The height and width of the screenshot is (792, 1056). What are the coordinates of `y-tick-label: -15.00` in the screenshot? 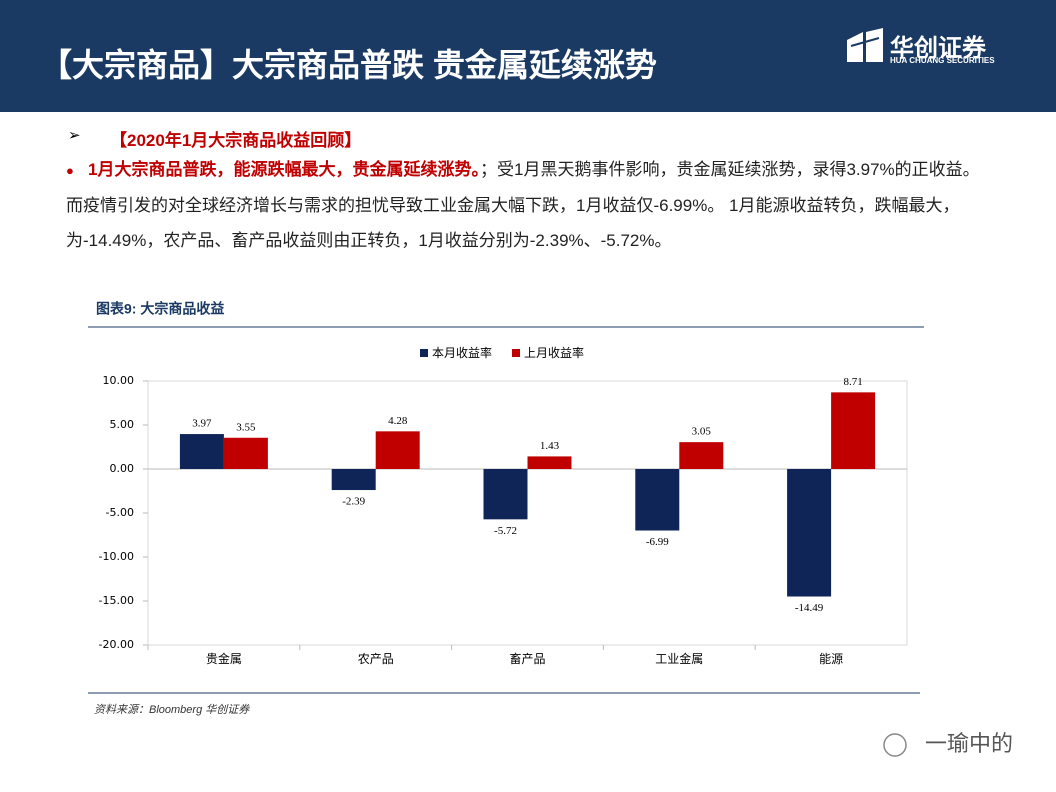 It's located at (116, 600).